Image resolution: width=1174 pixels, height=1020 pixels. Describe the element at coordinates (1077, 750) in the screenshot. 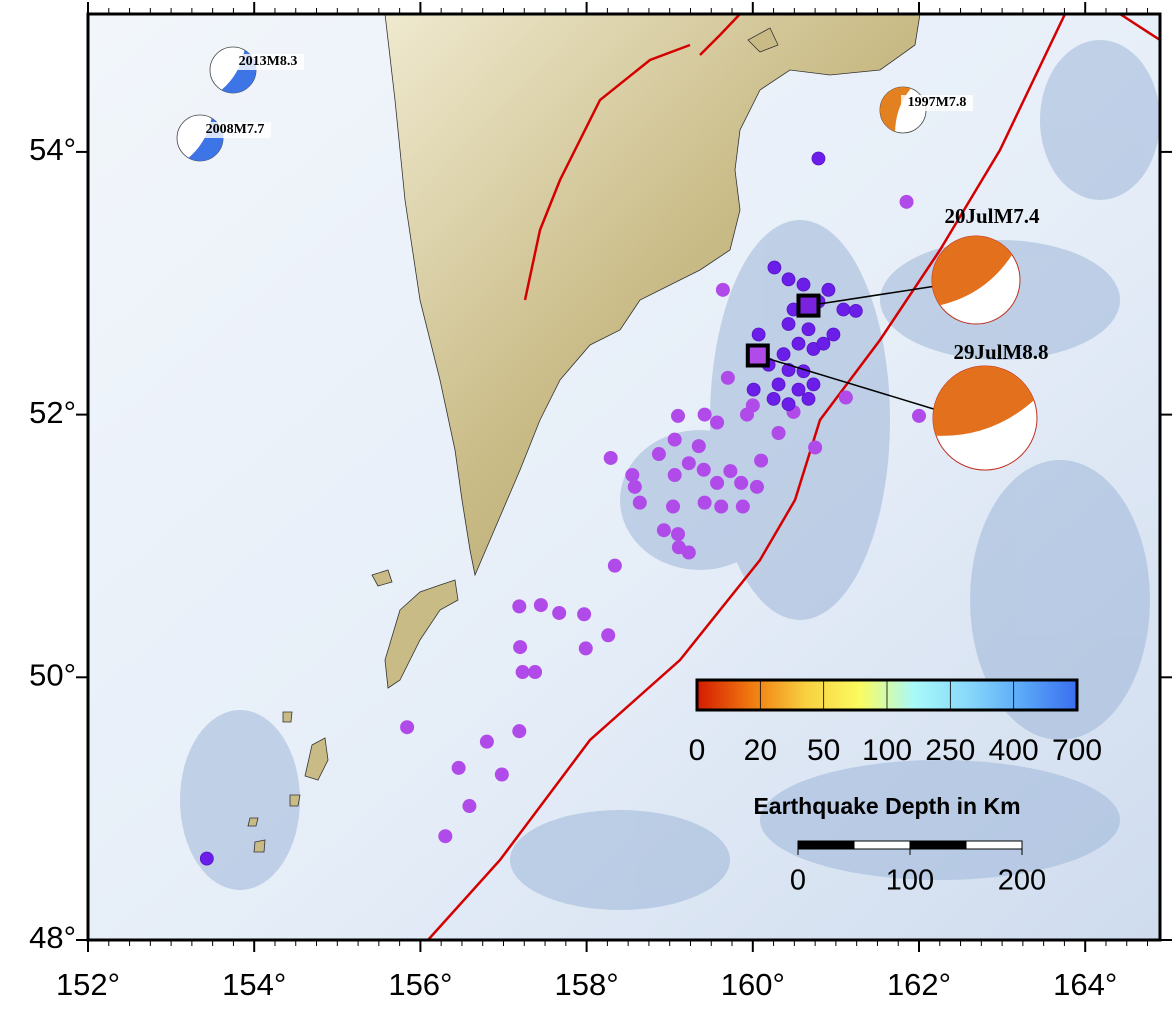

I see `colorbar-label: 700` at that location.